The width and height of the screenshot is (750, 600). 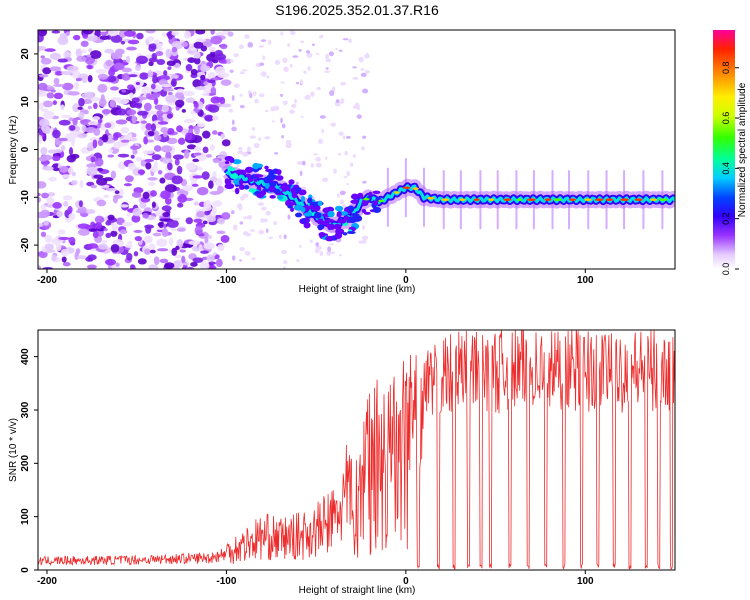 I want to click on spectrogram-y-label: Frequency (Hz), so click(x=13, y=150).